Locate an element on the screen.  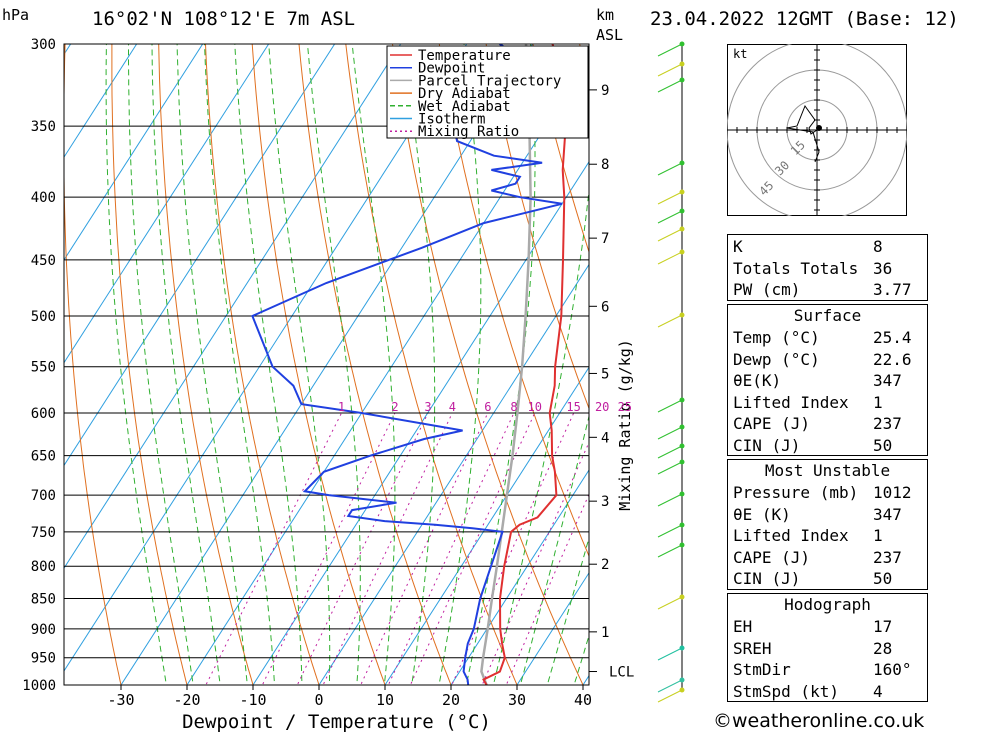
km-tick-label: 3 is located at coordinates (605, 502).